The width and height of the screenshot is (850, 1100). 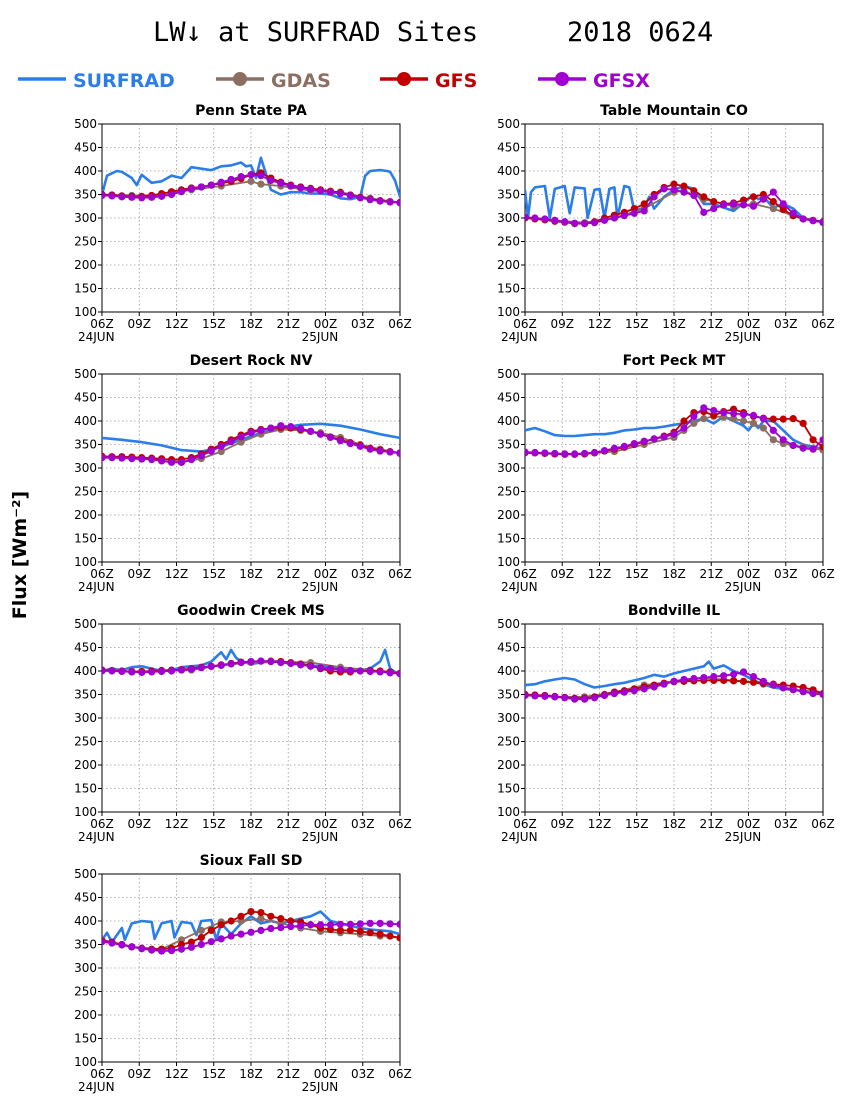 I want to click on x-tick-label: 00Z, so click(x=326, y=324).